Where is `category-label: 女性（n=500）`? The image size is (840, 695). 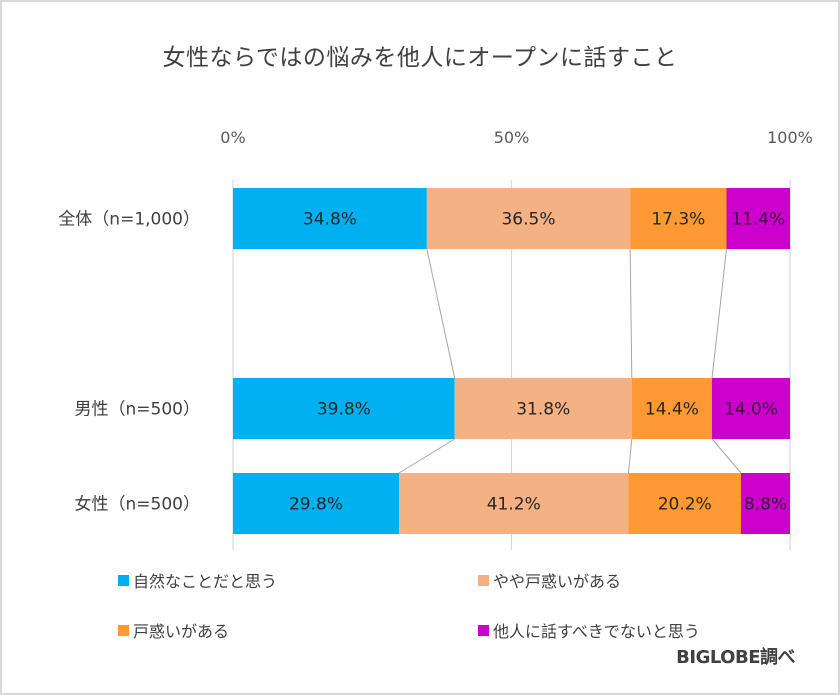 category-label: 女性（n=500） is located at coordinates (137, 505).